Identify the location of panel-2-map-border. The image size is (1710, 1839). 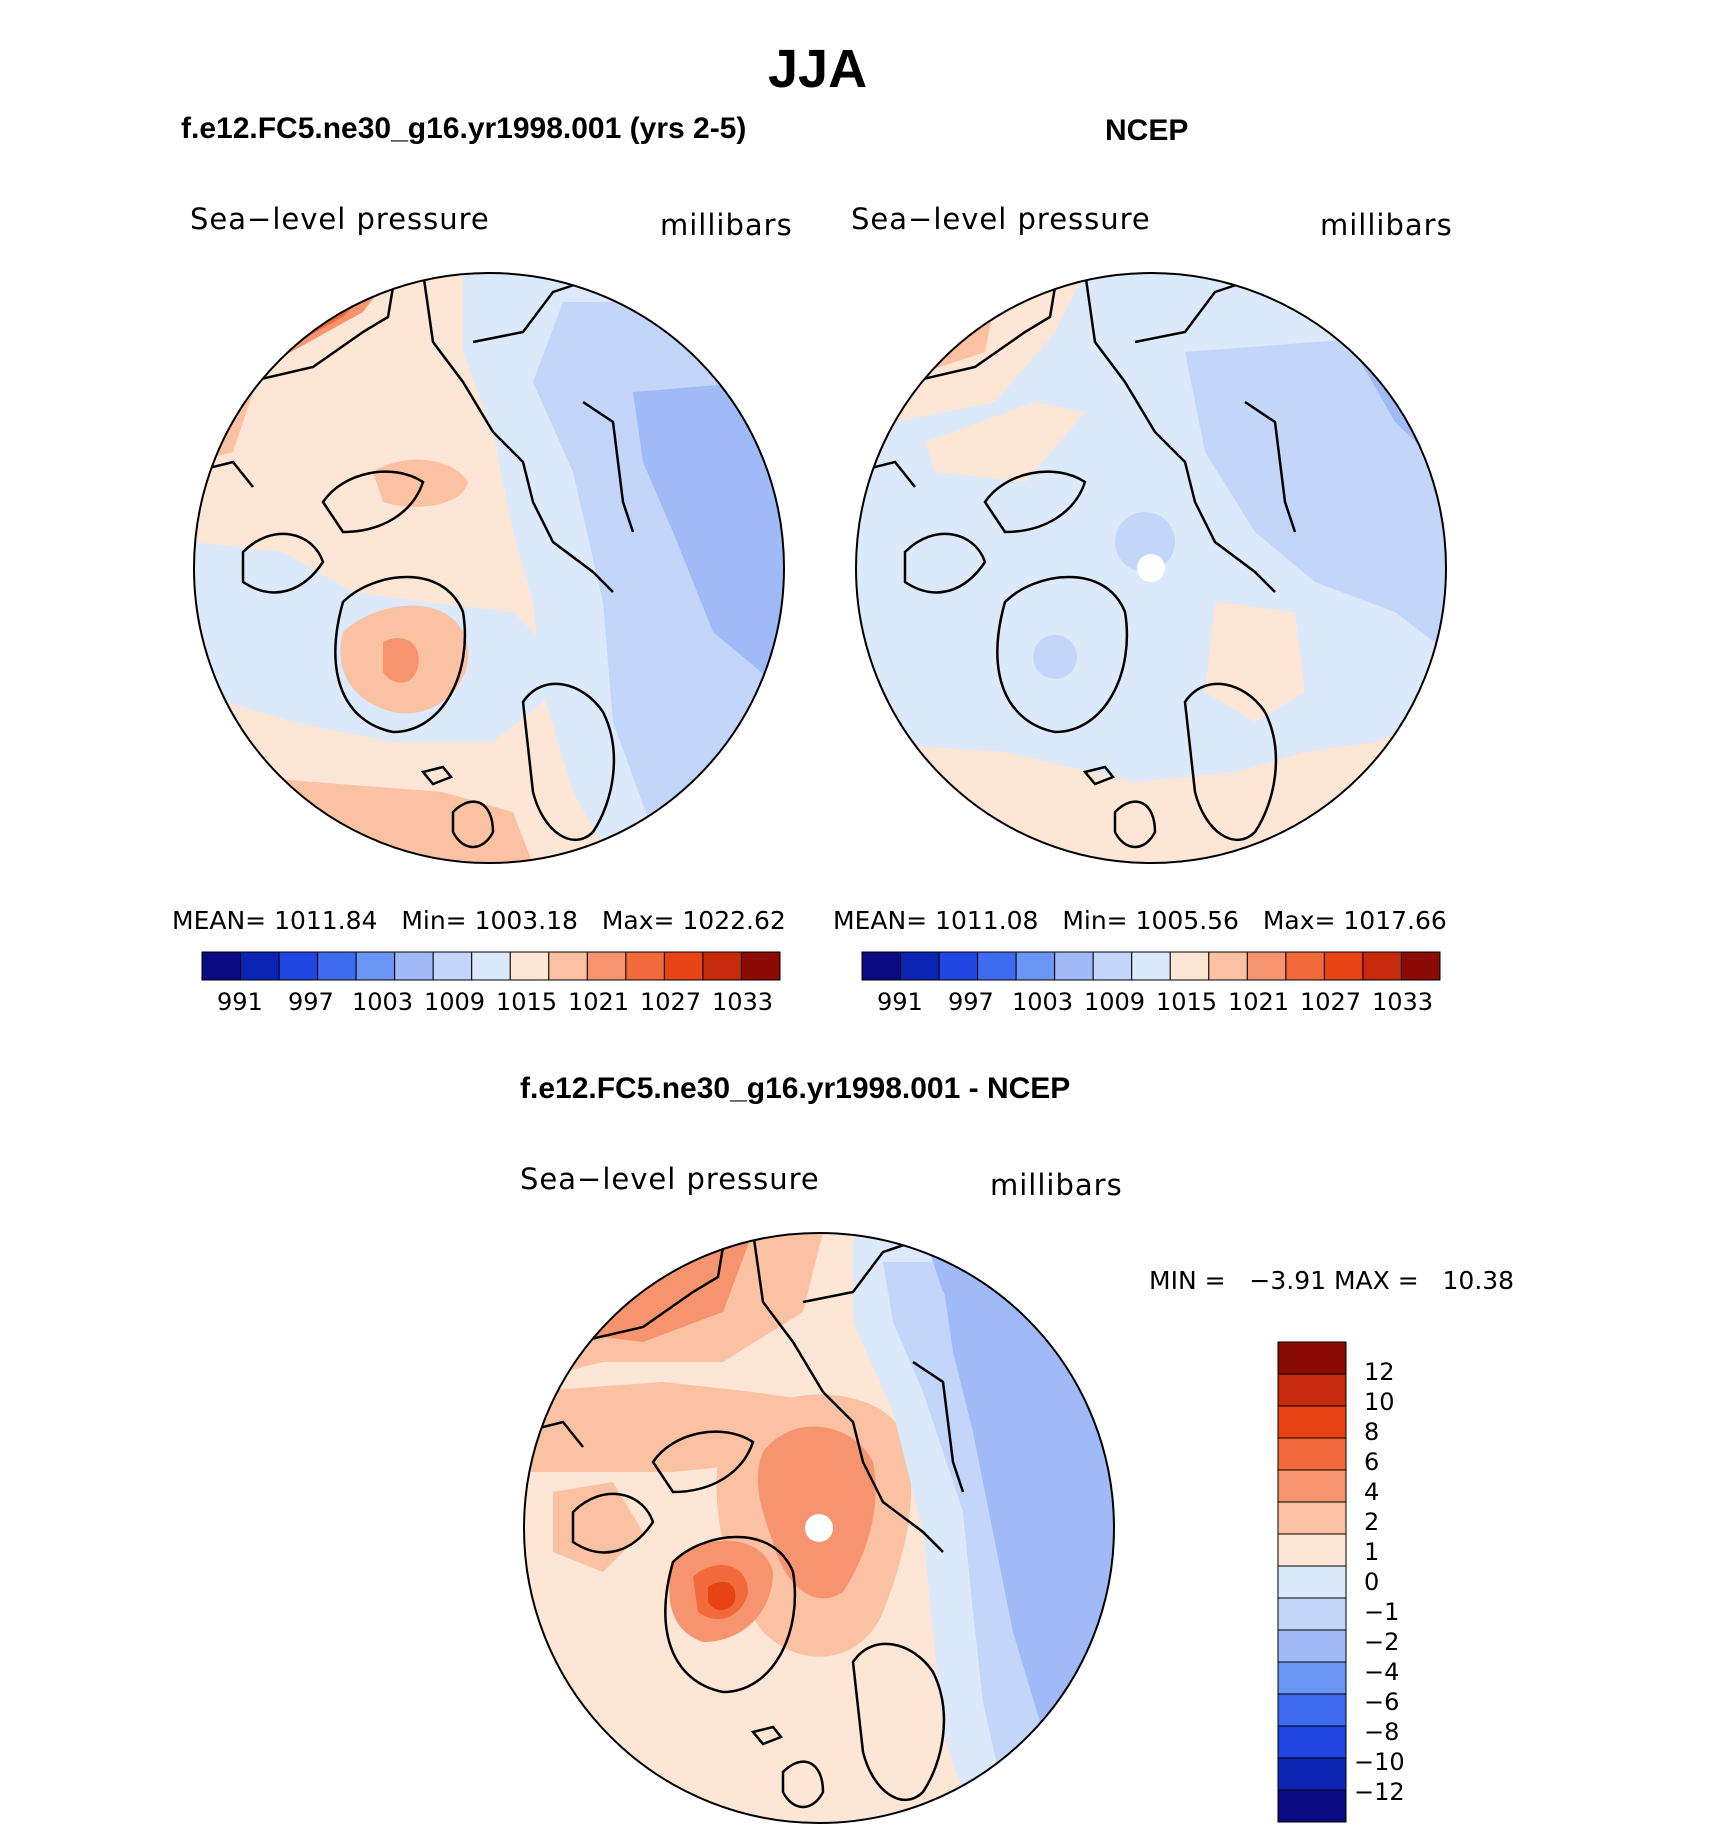
(1151, 568).